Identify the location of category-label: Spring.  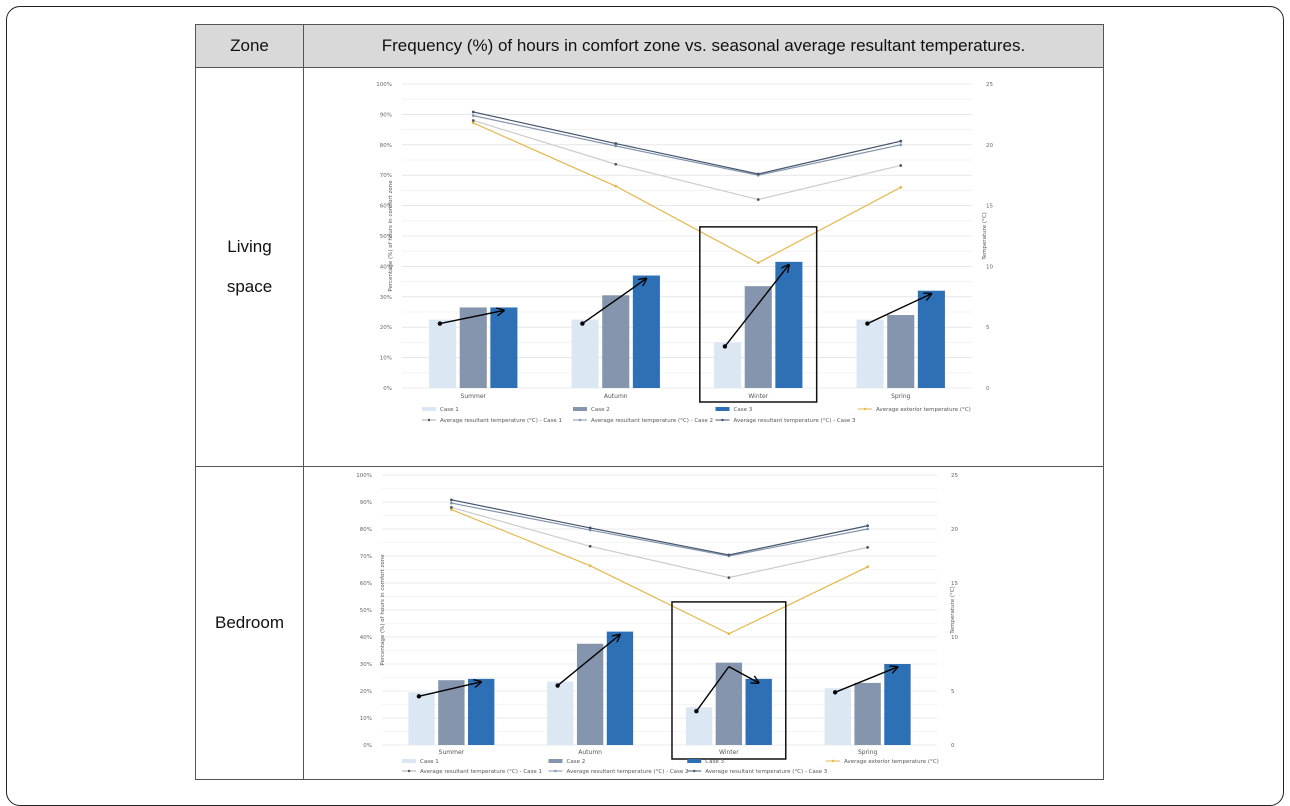
(868, 752).